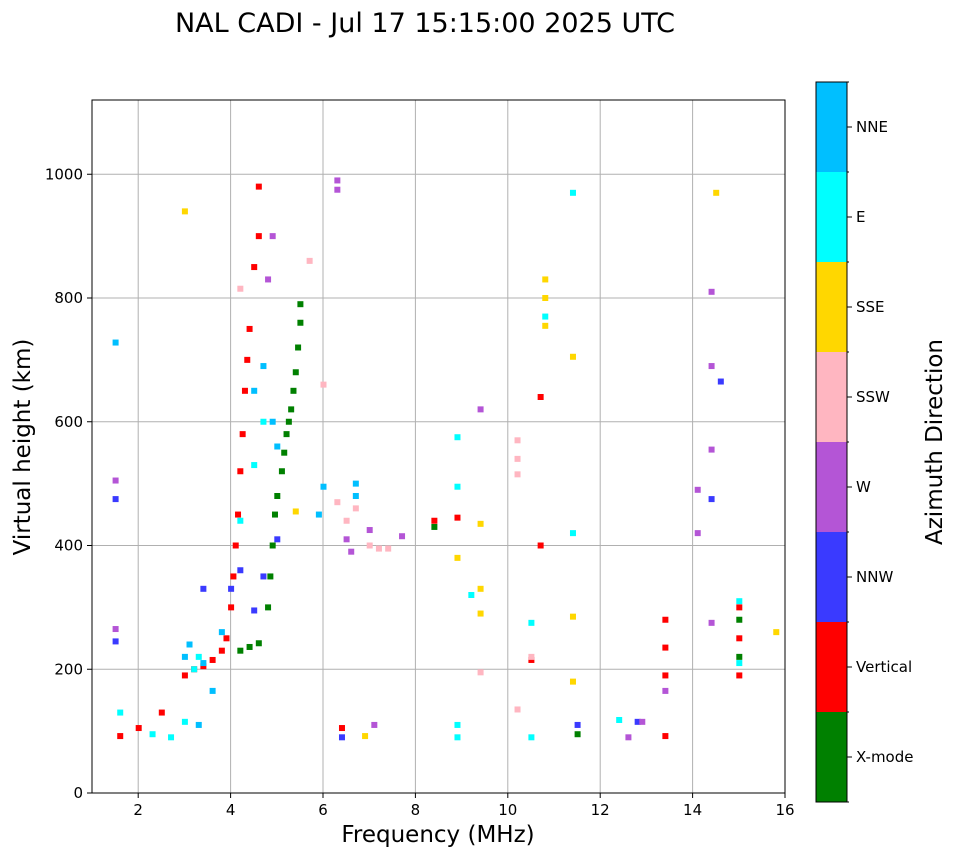 The image size is (958, 857). Describe the element at coordinates (860, 217) in the screenshot. I see `colorbar-tick-label: E` at that location.